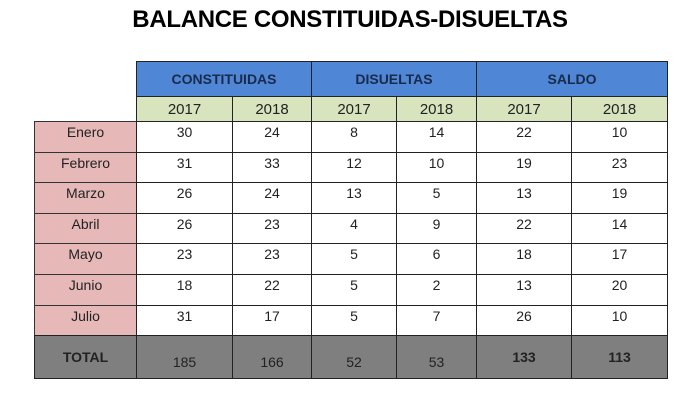 The width and height of the screenshot is (700, 400). I want to click on table-cell: 8, so click(354, 137).